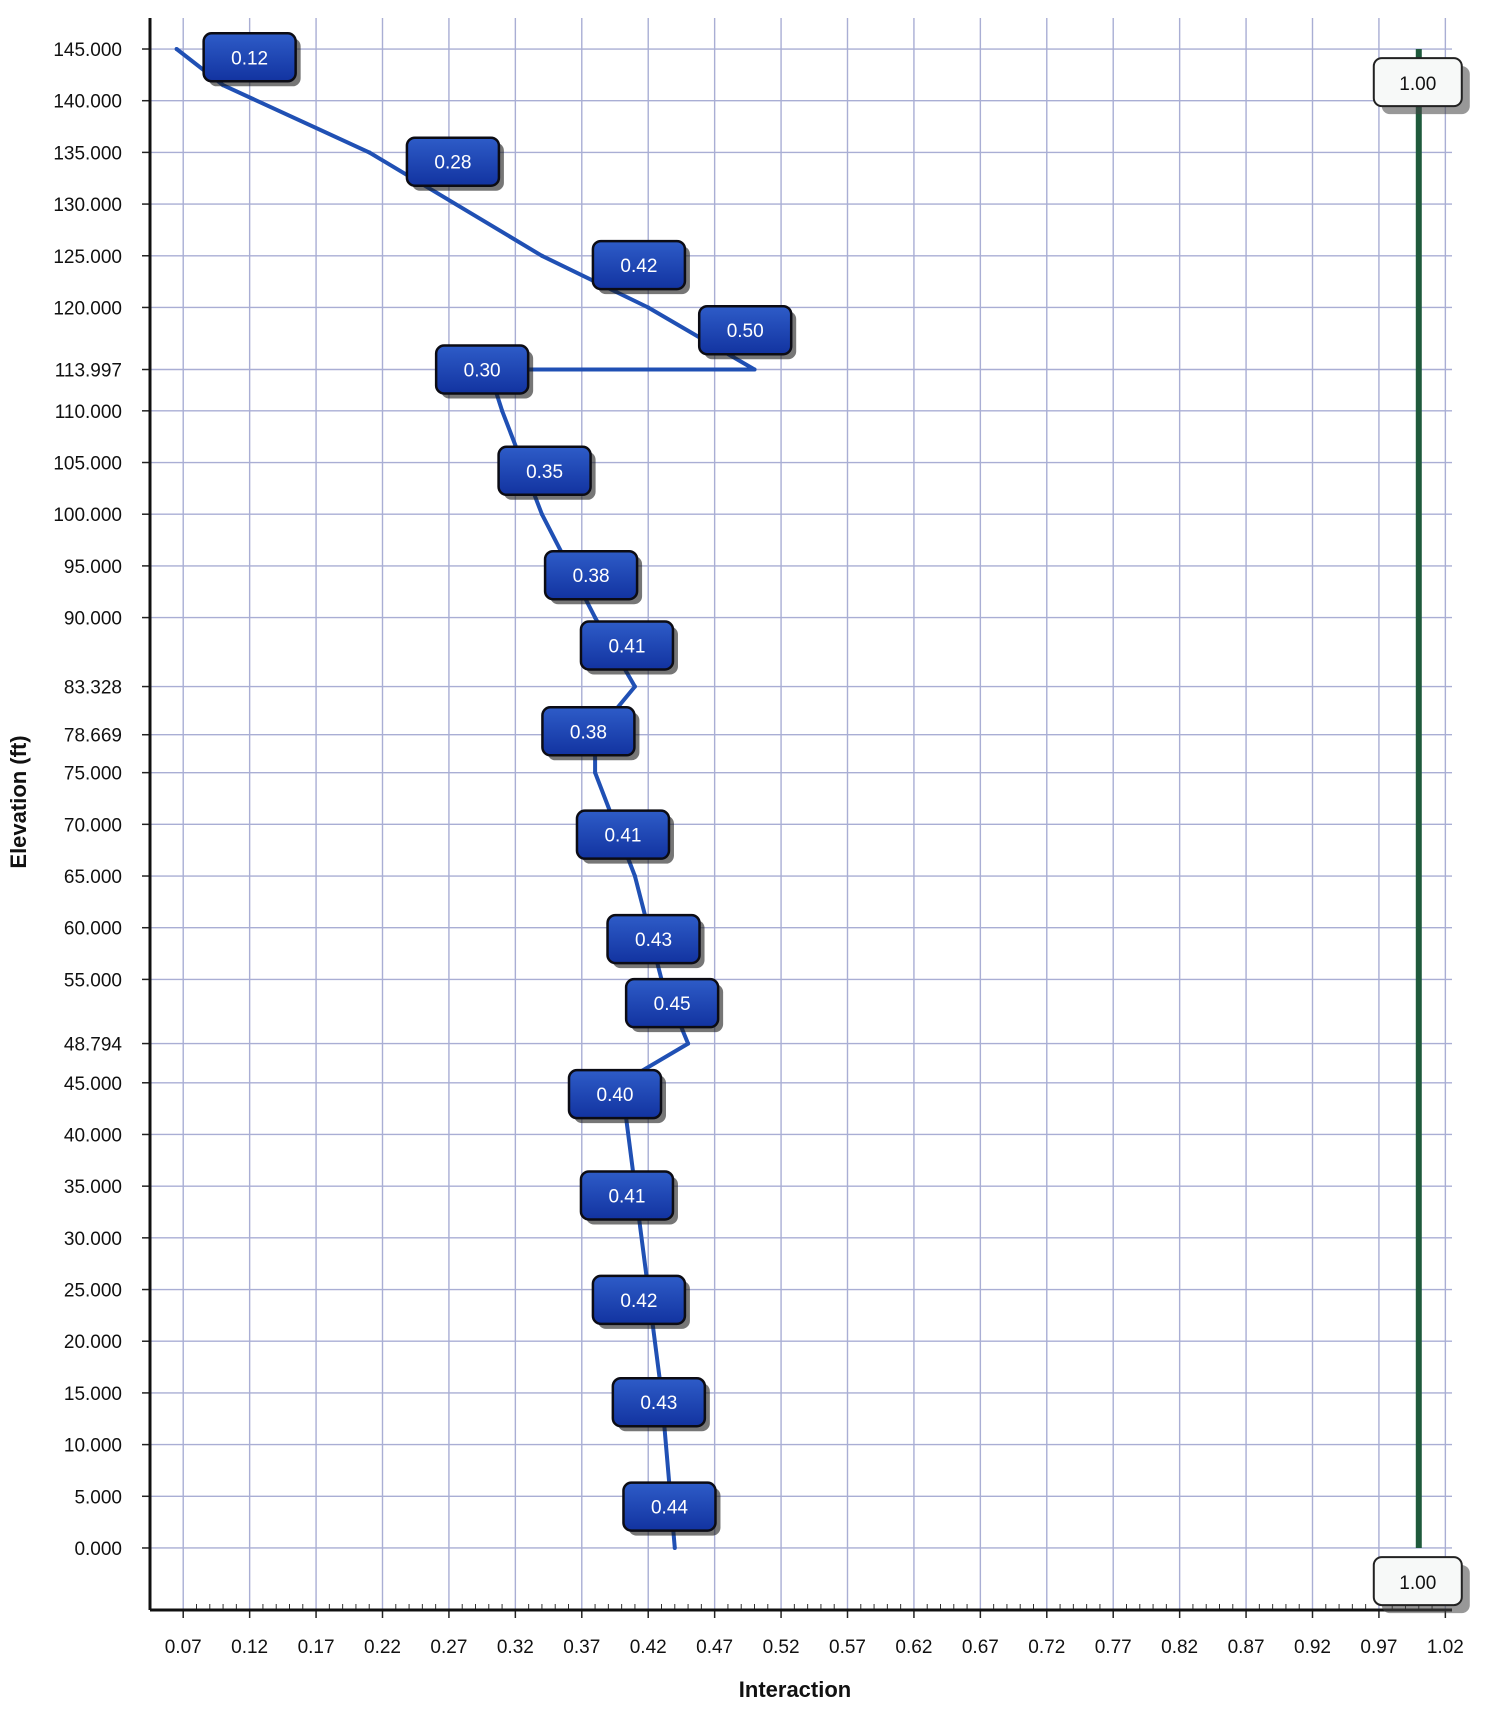 The width and height of the screenshot is (1485, 1711). What do you see at coordinates (1445, 1647) in the screenshot?
I see `x-tick-label: 1.02` at bounding box center [1445, 1647].